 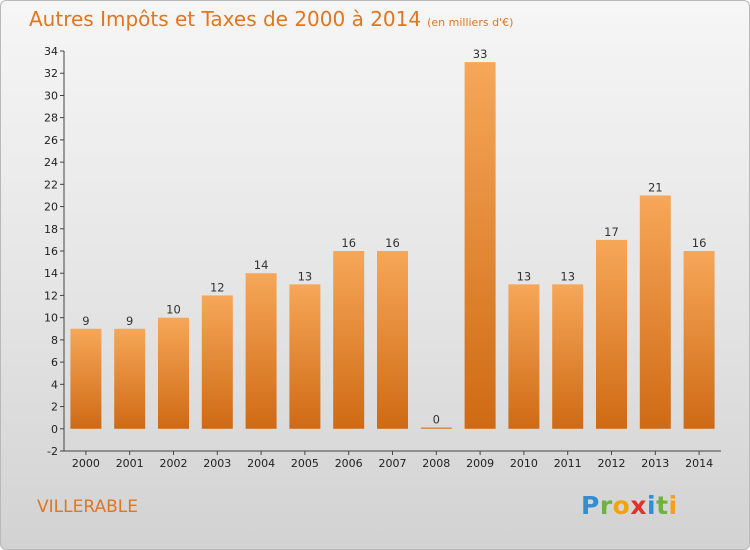 I want to click on y-tick-label: 20, so click(x=51, y=207).